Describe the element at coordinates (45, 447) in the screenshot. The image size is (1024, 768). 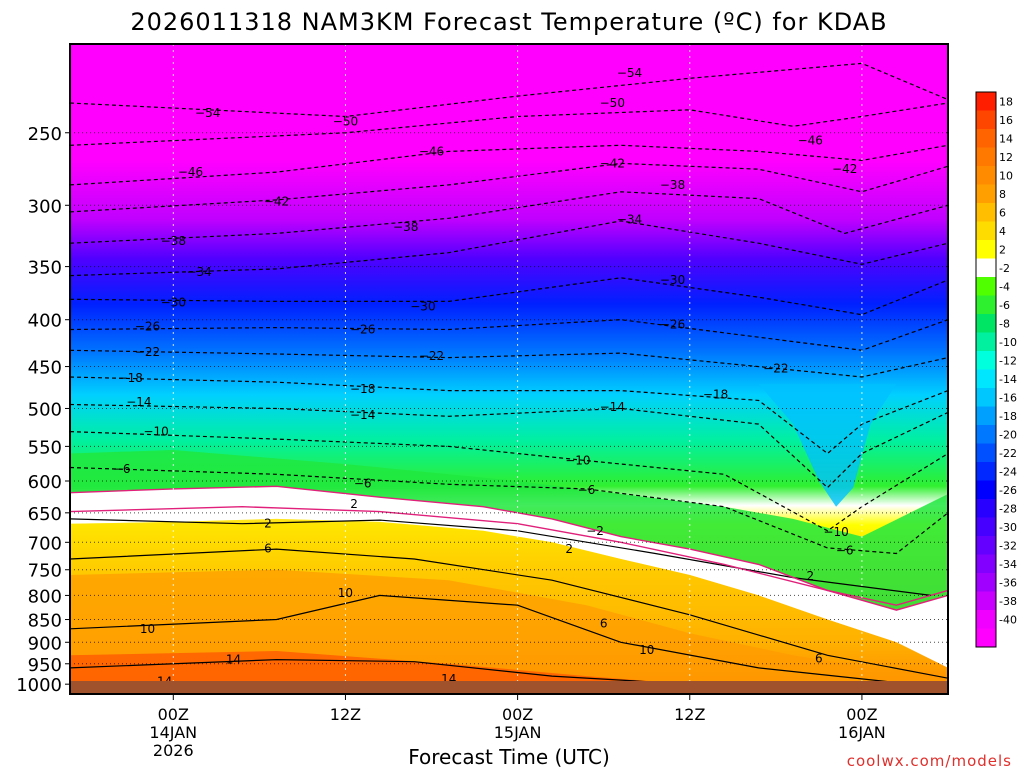
I see `y-tick-label: 550` at that location.